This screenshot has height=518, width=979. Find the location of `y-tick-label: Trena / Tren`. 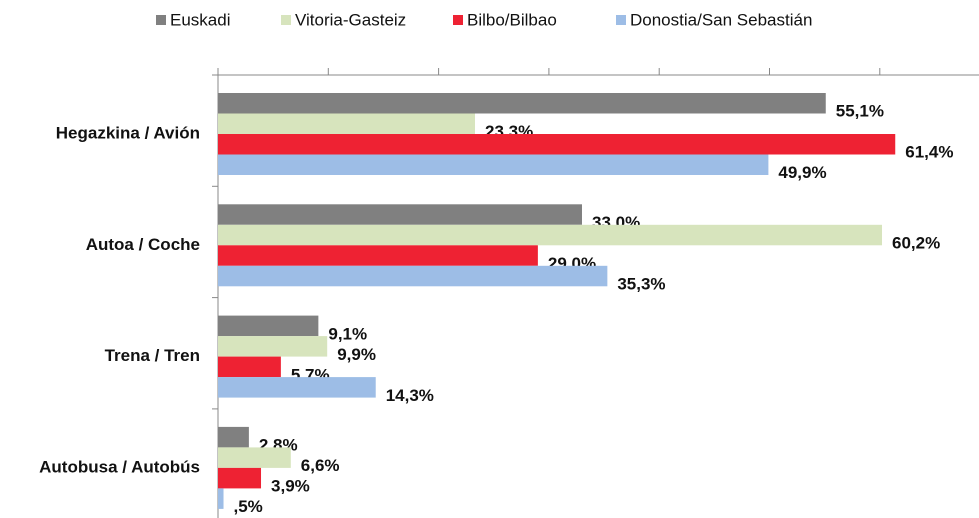

y-tick-label: Trena / Tren is located at coordinates (152, 355).